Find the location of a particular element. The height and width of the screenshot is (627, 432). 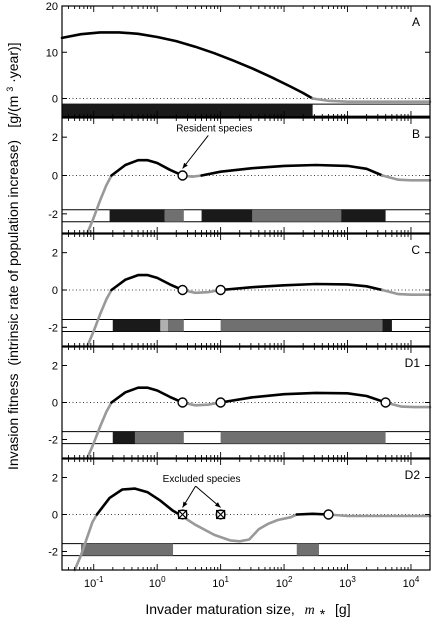

x-tick-exponent: -1 is located at coordinates (100, 579).